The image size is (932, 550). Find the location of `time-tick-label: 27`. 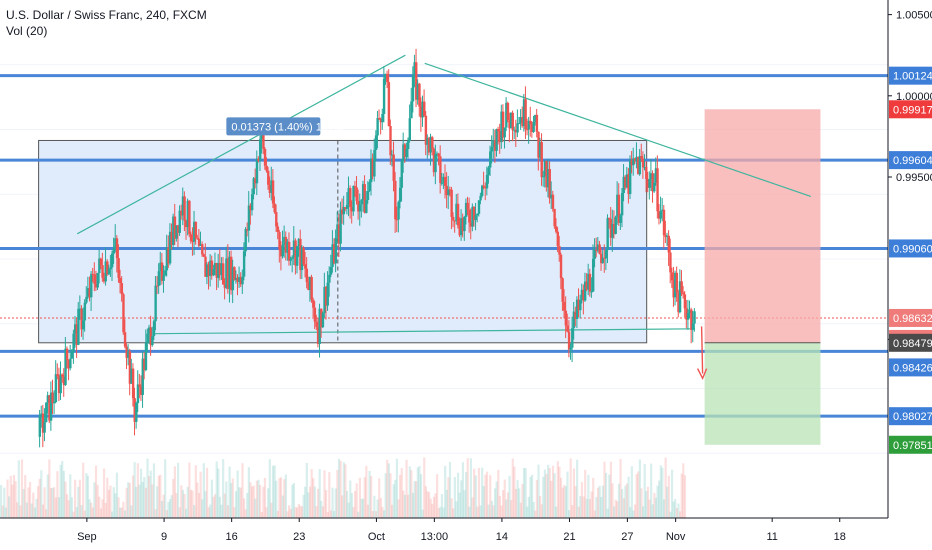

time-tick-label: 27 is located at coordinates (627, 537).